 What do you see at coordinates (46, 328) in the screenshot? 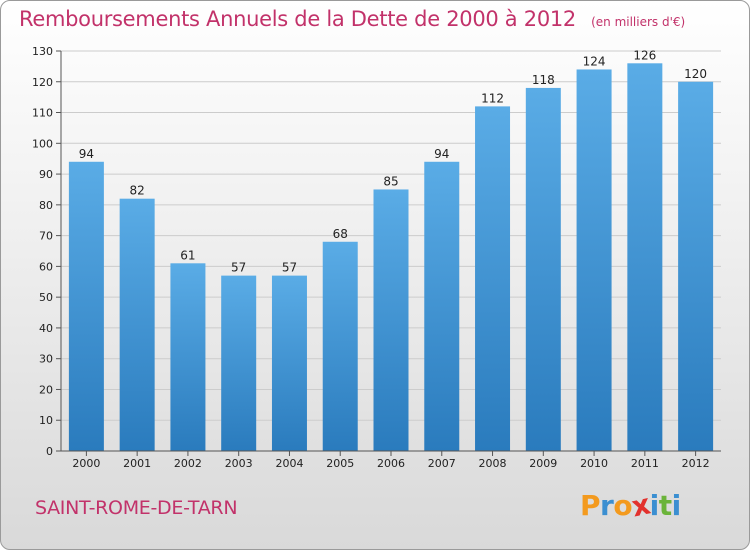
I see `y-tick-label: 40` at bounding box center [46, 328].